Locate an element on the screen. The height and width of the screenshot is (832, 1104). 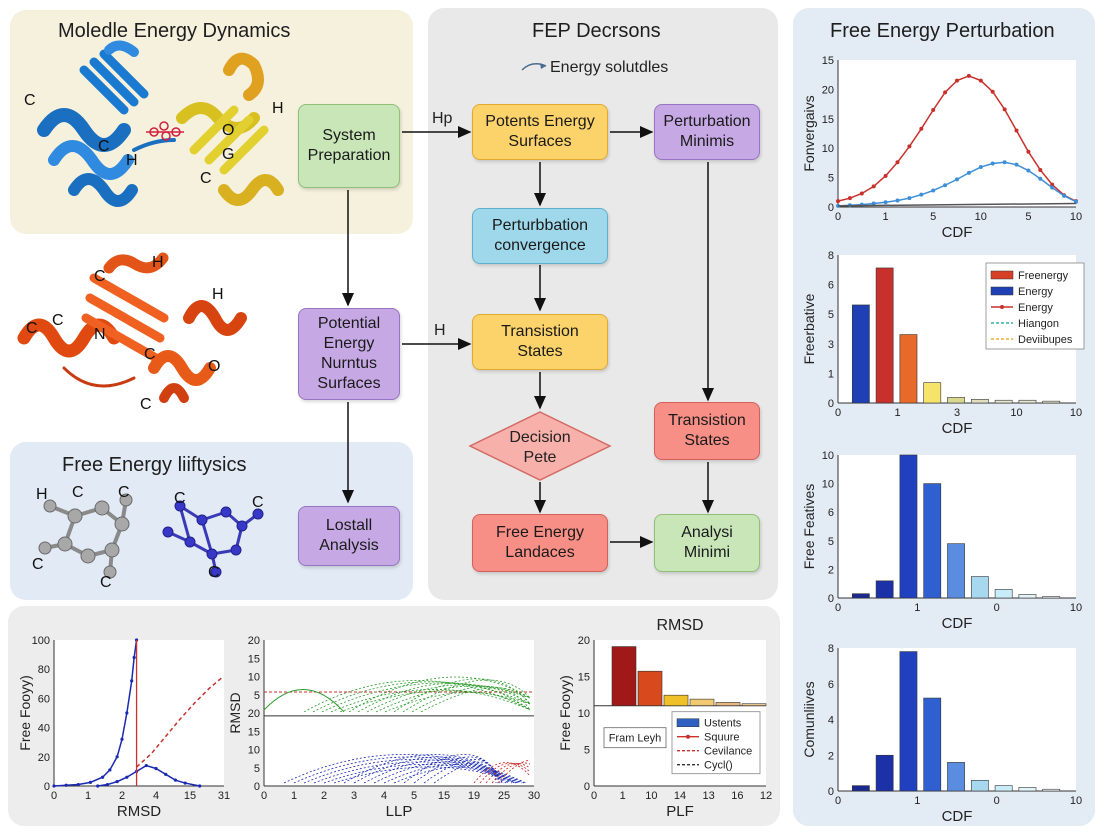
mol1-atom-2: C is located at coordinates (104, 146).